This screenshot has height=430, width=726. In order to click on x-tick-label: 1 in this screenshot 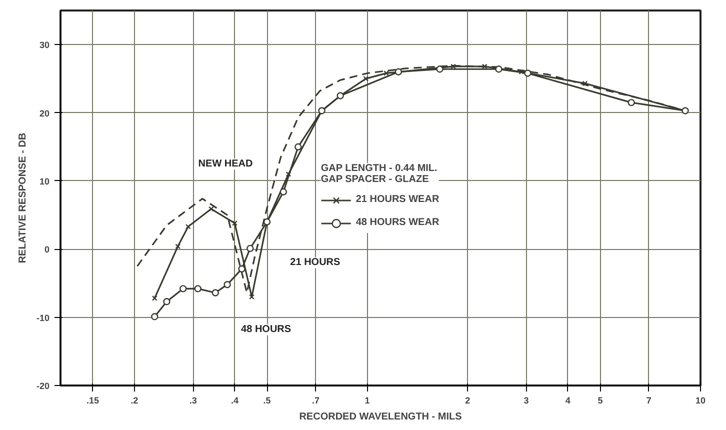, I will do `click(367, 401)`.